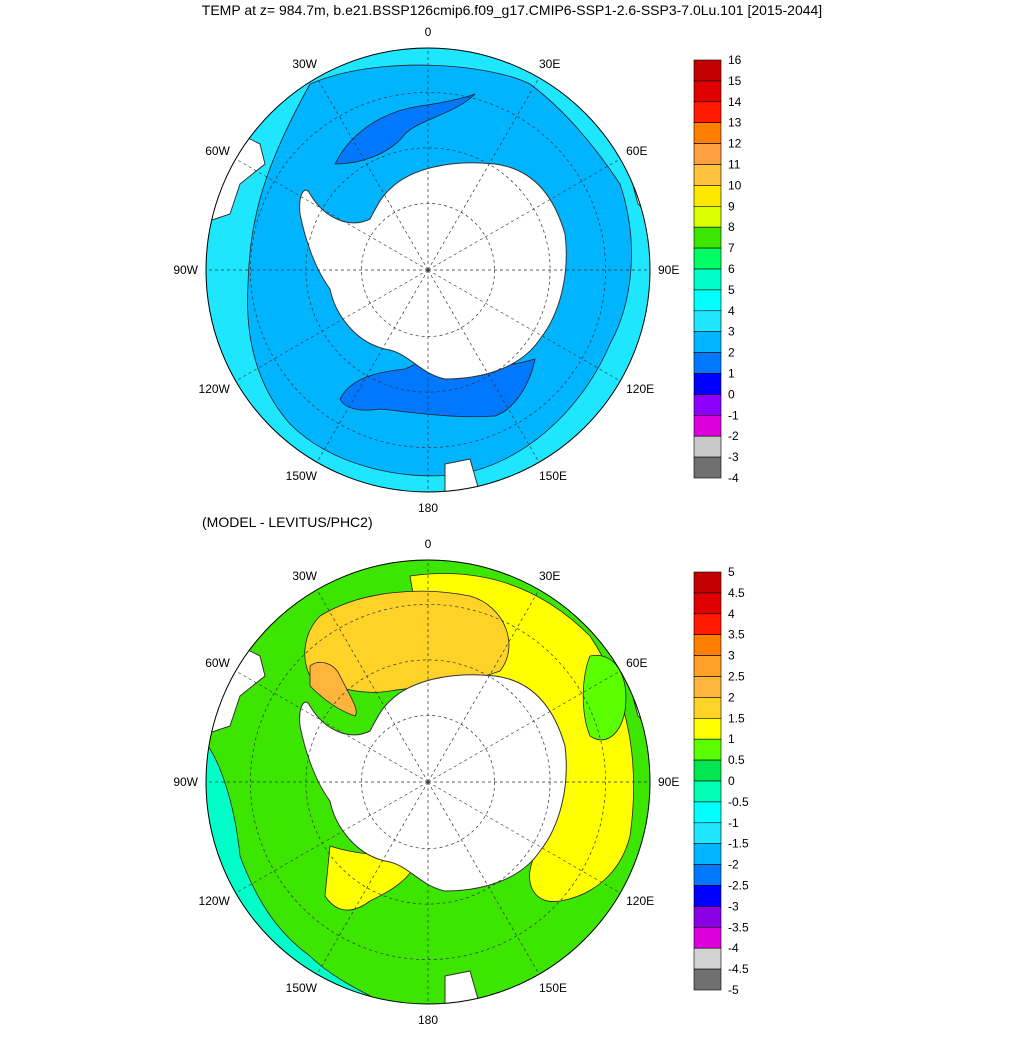 This screenshot has height=1056, width=1024. I want to click on top-lon-label: 30W, so click(304, 64).